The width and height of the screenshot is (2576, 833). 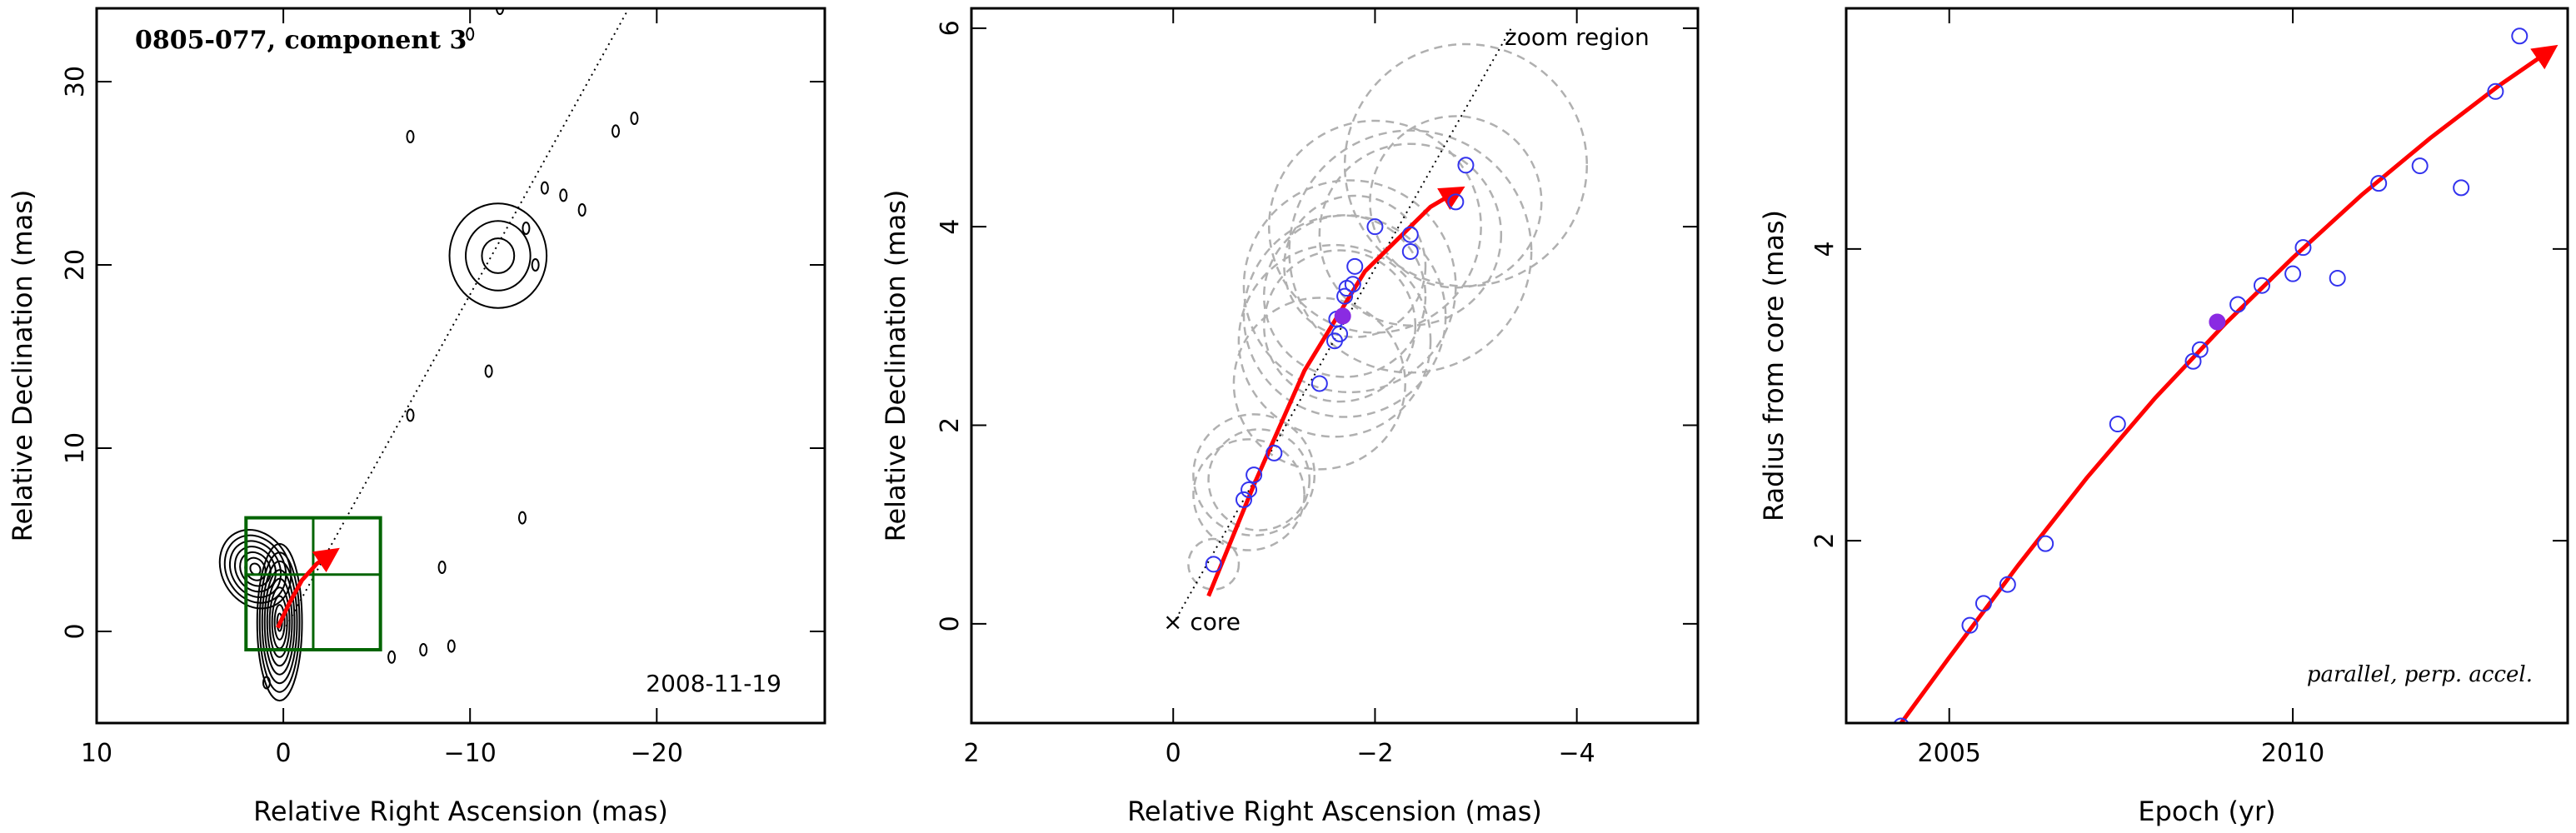 I want to click on panel2-y-tick-label: 4, so click(x=950, y=227).